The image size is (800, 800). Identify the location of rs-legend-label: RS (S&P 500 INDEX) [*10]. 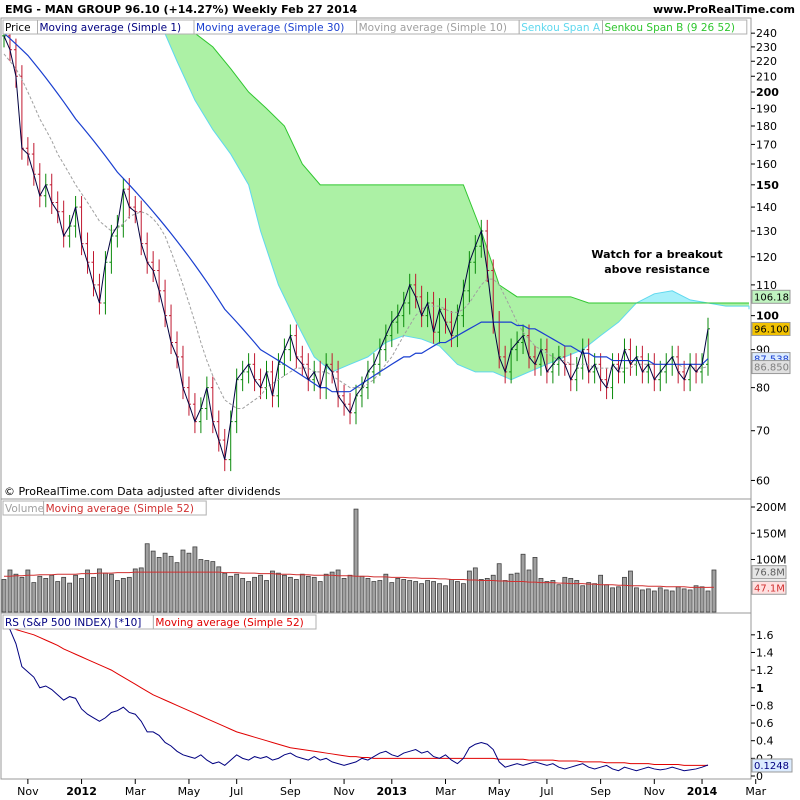
(73, 623).